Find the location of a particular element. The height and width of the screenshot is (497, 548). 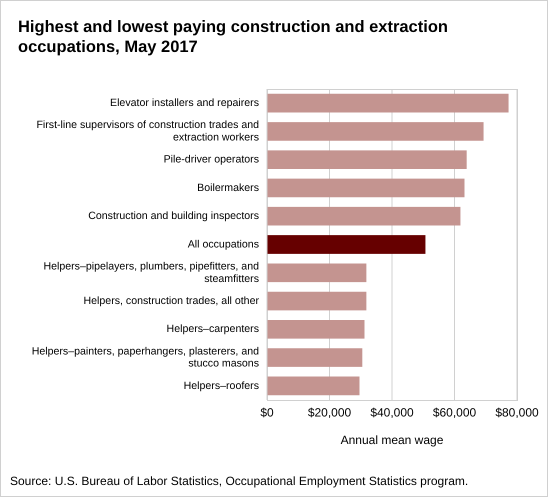

y-tick-label: Construction and building inspectors is located at coordinates (173, 216).